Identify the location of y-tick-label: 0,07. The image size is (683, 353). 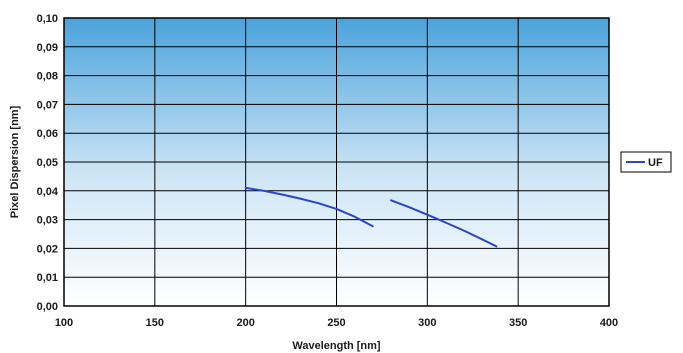
(47, 105).